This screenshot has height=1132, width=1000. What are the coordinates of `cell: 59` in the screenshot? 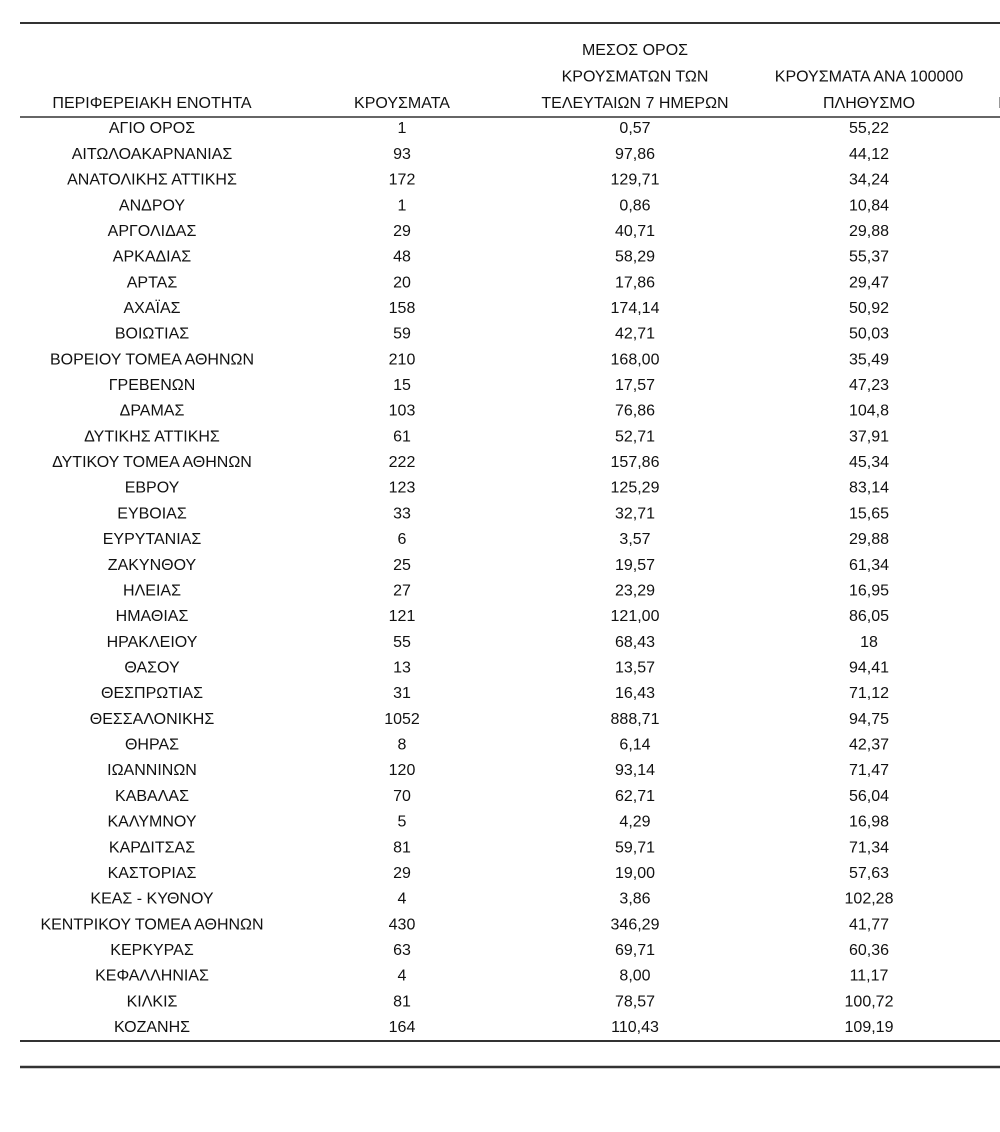 It's located at (402, 334).